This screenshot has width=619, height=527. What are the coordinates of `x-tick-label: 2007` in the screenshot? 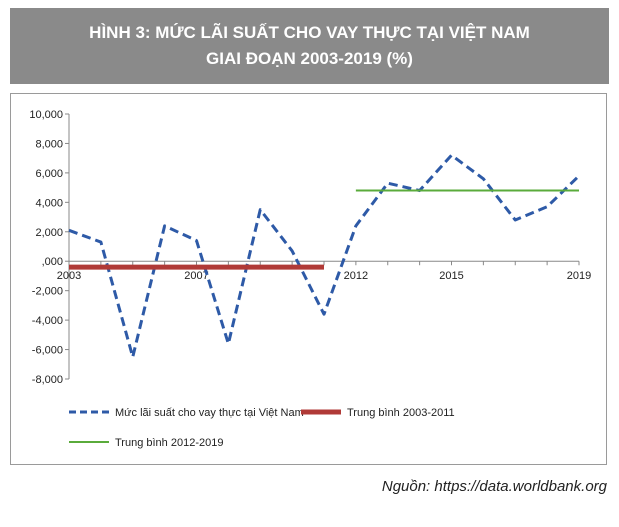 It's located at (196, 276).